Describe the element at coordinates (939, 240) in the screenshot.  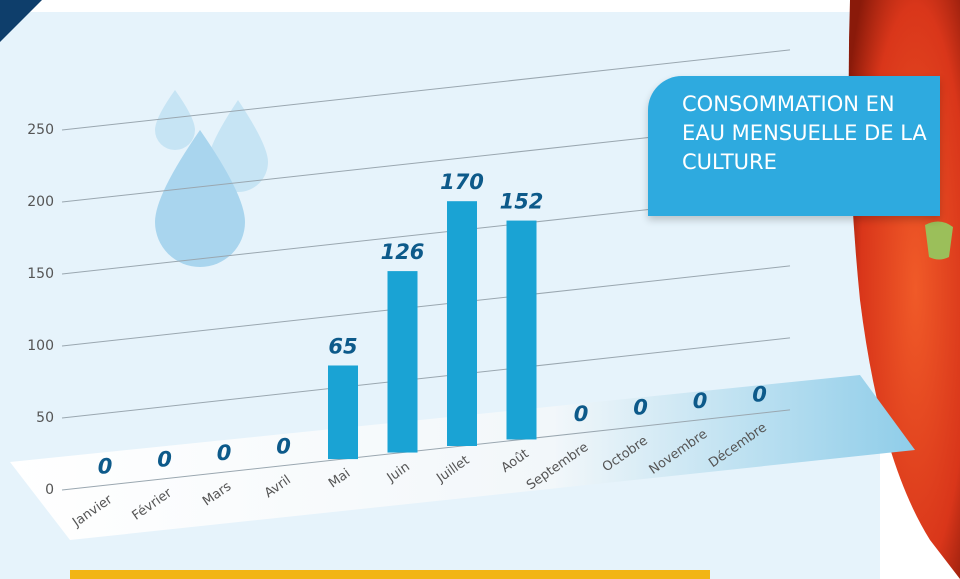
I see `tomato-stem` at that location.